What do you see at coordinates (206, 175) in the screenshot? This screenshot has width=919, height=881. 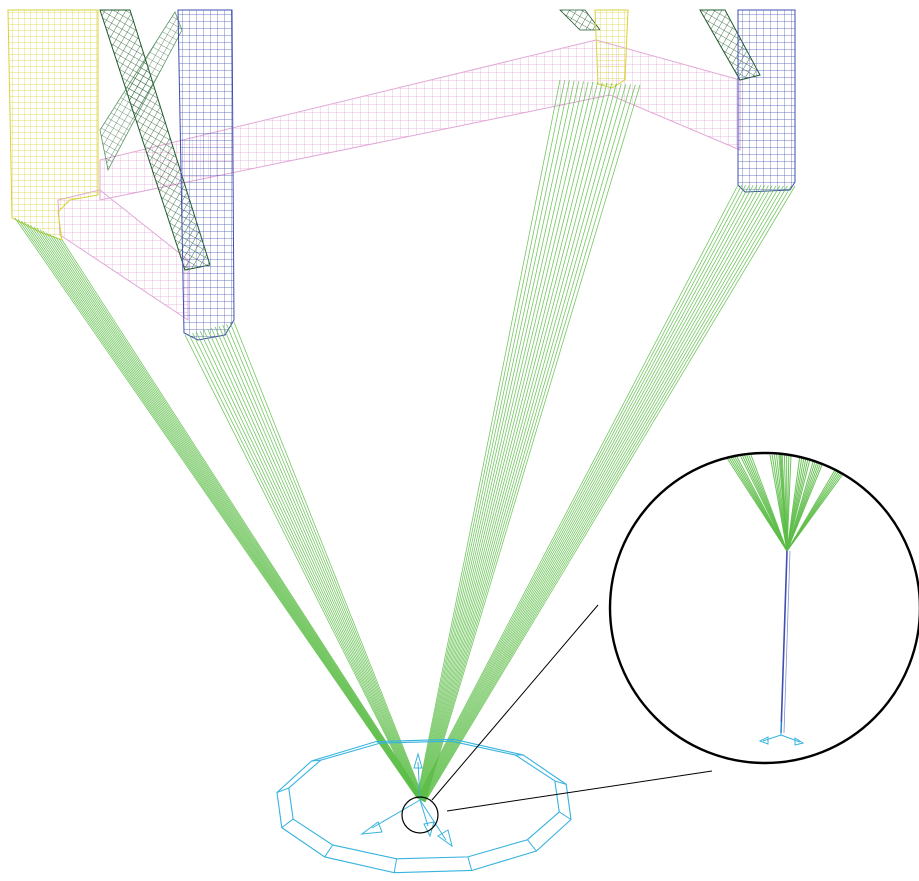 I see `column-blue-left` at bounding box center [206, 175].